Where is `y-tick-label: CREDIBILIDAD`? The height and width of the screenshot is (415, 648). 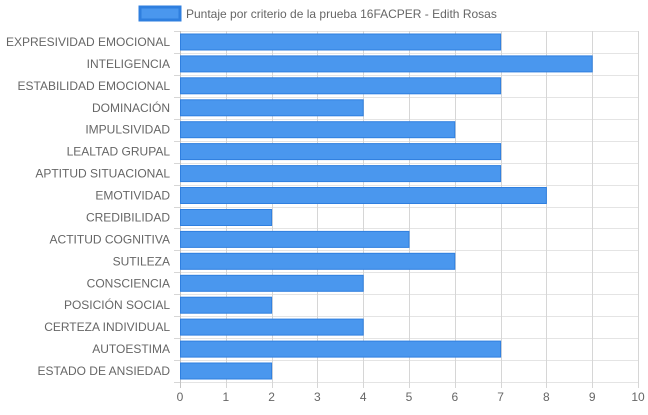 y-tick-label: CREDIBILIDAD is located at coordinates (128, 218).